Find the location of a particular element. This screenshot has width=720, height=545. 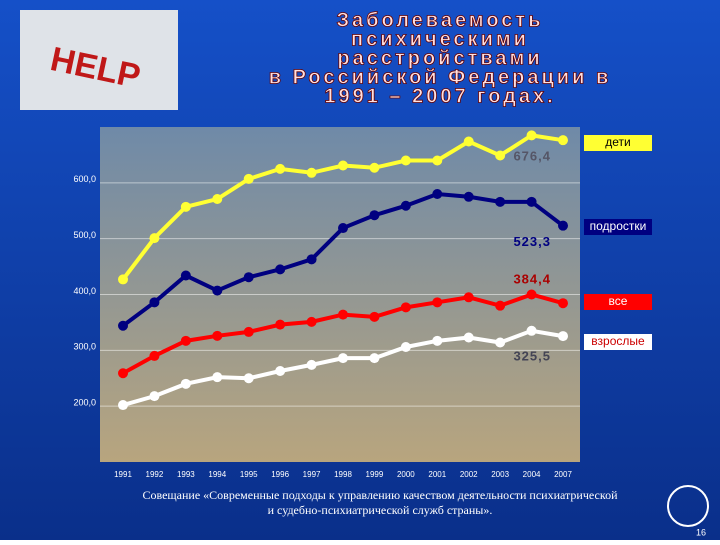

value-label: 384,4 is located at coordinates (532, 279).